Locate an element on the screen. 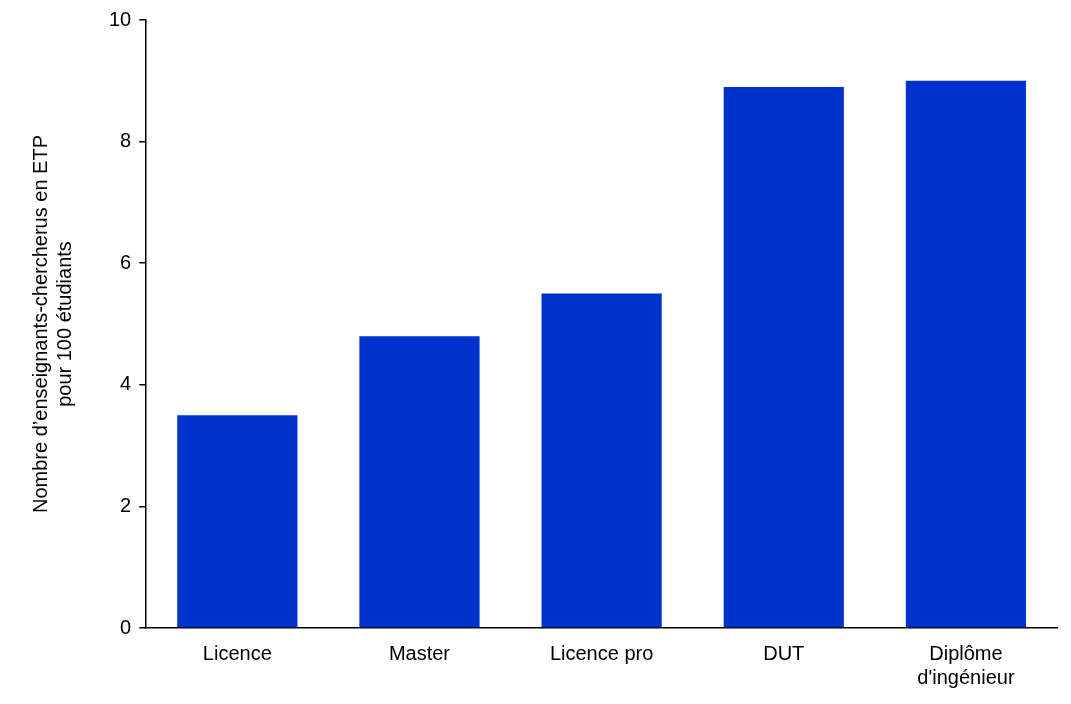 Image resolution: width=1071 pixels, height=704 pixels. y-axis-title: Nombre d’enseignants-chercherus en ETP pour 100 étudiants is located at coordinates (51, 324).